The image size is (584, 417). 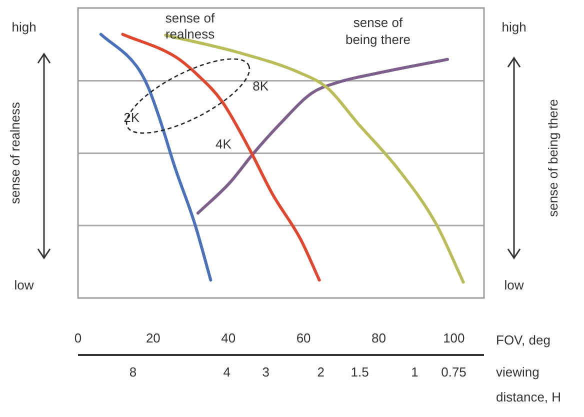 What do you see at coordinates (15, 153) in the screenshot?
I see `y-axis-title: sense of realness` at bounding box center [15, 153].